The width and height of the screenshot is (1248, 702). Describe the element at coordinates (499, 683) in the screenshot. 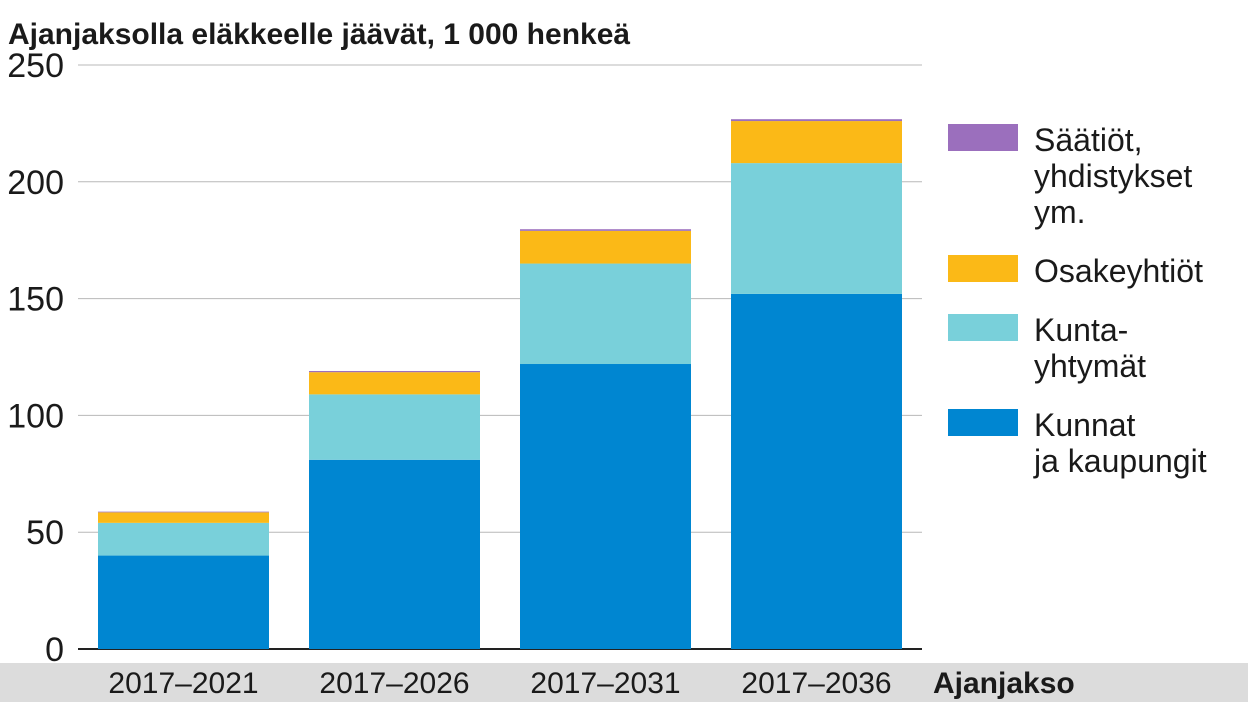

I see `x-axis-ticks: 2017–2021 2017–2026 2017–2031 2017–2036` at that location.